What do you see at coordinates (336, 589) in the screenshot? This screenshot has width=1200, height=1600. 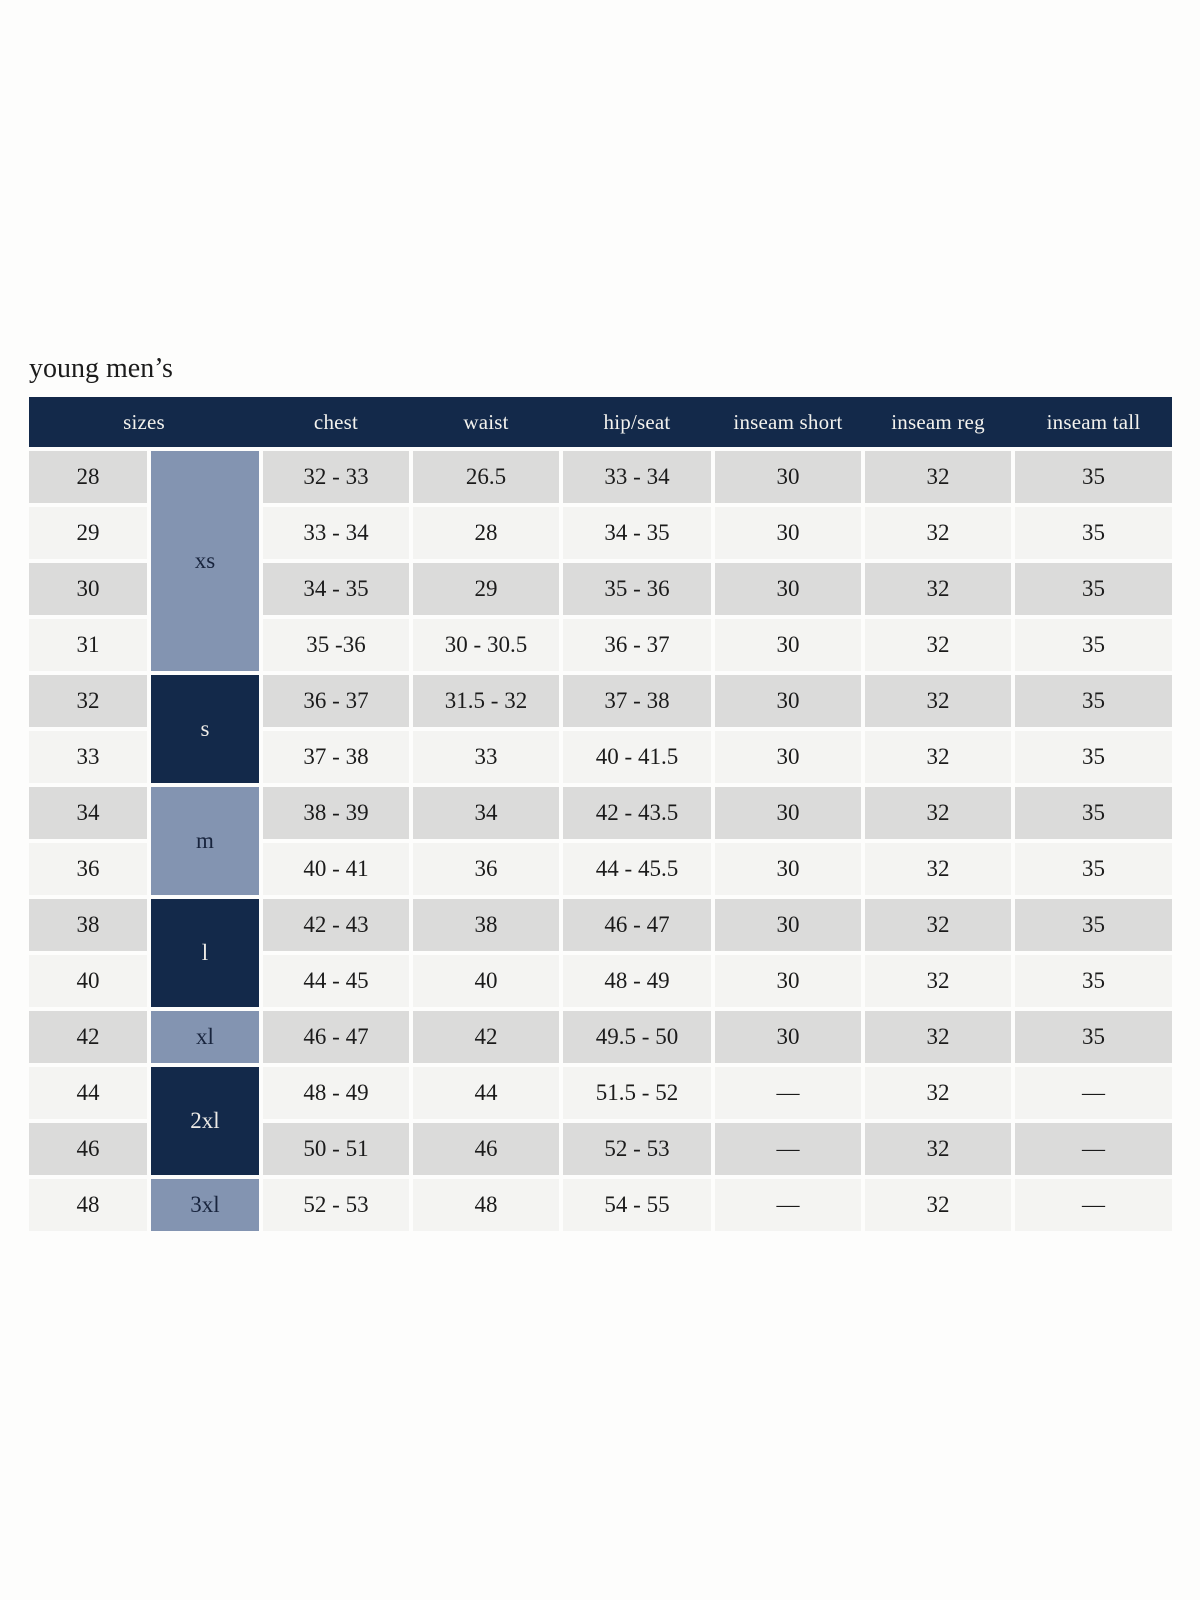 I see `chest-cell: 34 - 35` at bounding box center [336, 589].